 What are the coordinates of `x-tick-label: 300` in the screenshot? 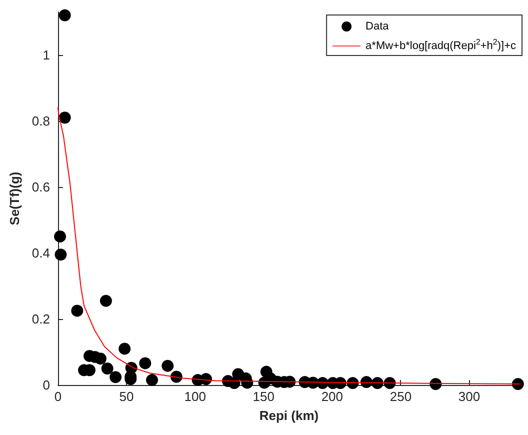 It's located at (469, 396).